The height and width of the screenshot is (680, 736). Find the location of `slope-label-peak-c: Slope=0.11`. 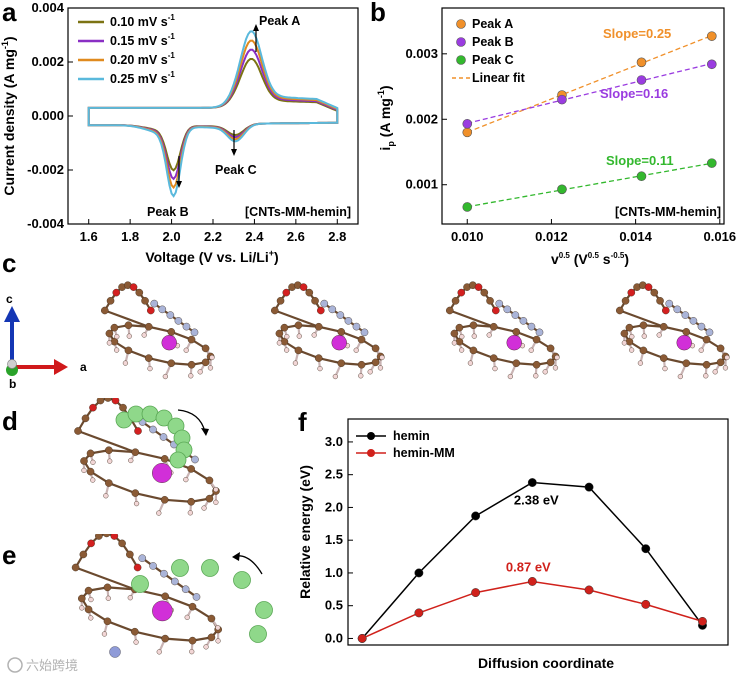

slope-label-peak-c: Slope=0.11 is located at coordinates (640, 160).